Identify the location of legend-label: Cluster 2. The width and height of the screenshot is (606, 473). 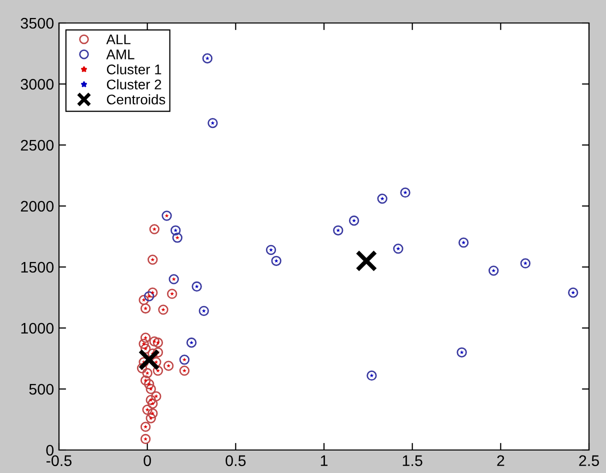
(134, 84).